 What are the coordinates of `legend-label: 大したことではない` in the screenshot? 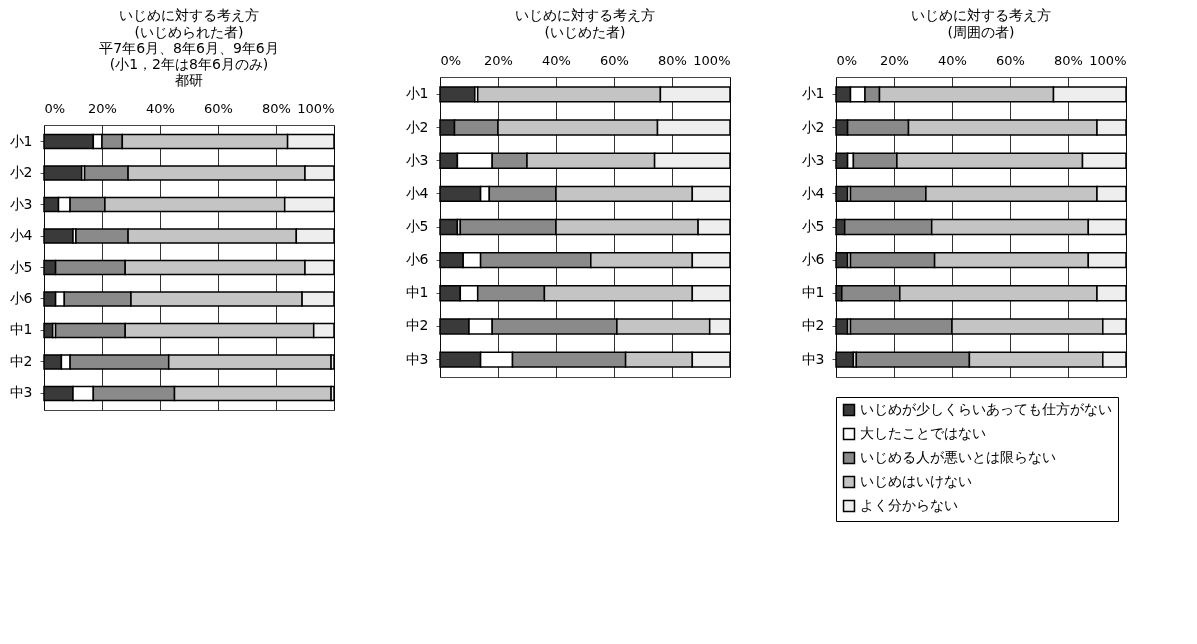 It's located at (923, 433).